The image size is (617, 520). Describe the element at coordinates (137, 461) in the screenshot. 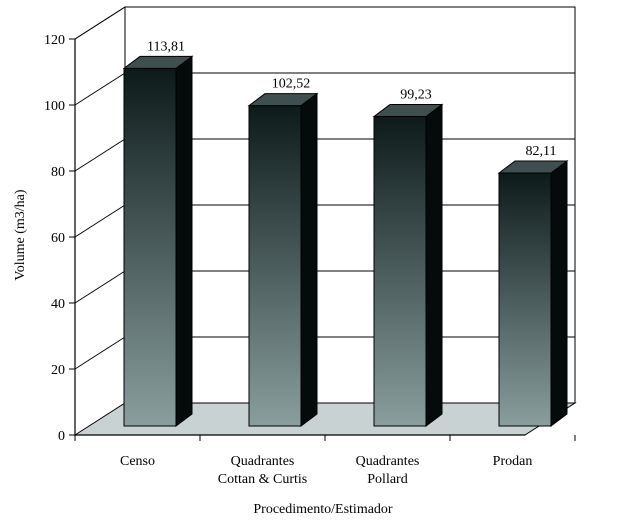

I see `x-tick-label: Censo` at that location.